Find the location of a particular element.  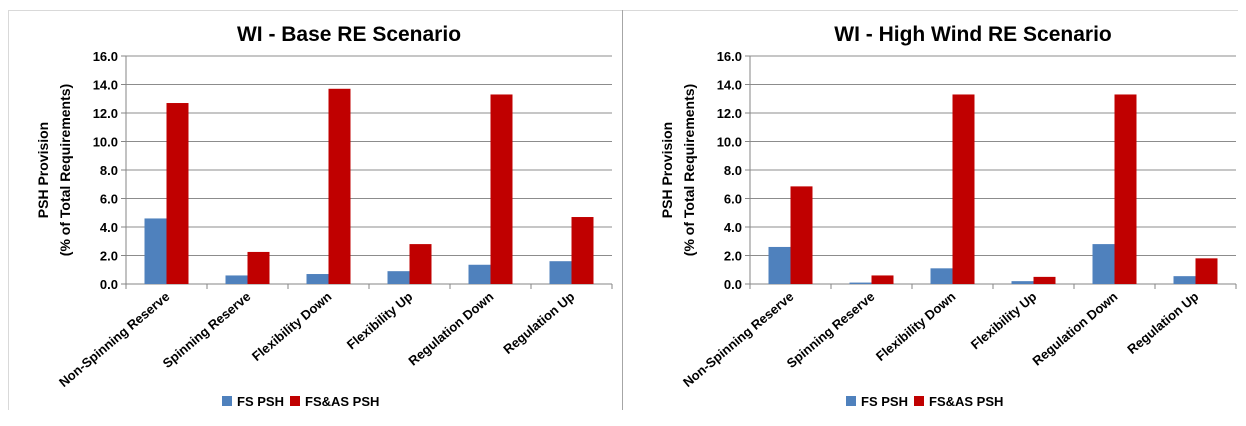

chart-title: WI - Base RE Scenario is located at coordinates (349, 34).